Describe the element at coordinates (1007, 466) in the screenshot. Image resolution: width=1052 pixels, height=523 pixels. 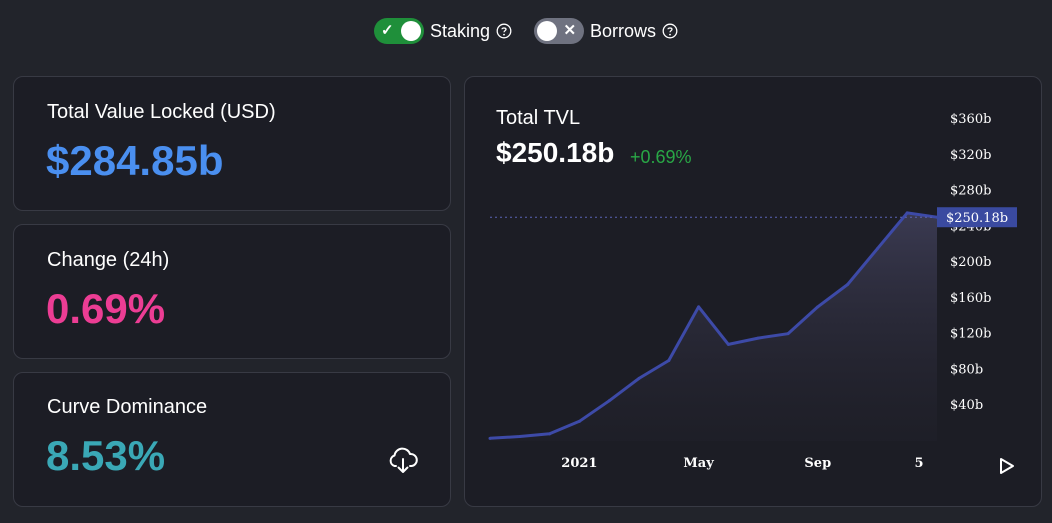
I see `play-icon` at that location.